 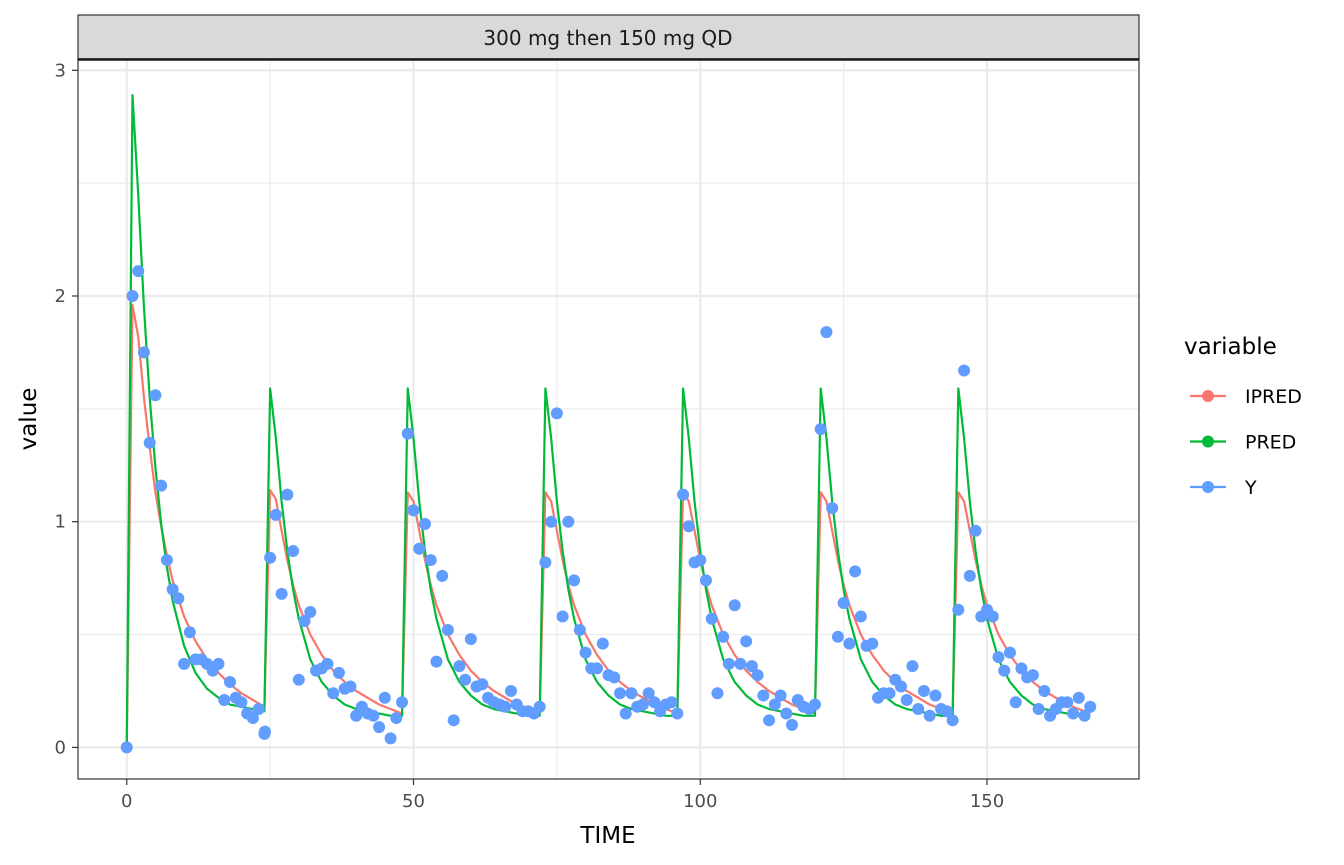 What do you see at coordinates (1208, 441) in the screenshot?
I see `legend-key-point-pred` at bounding box center [1208, 441].